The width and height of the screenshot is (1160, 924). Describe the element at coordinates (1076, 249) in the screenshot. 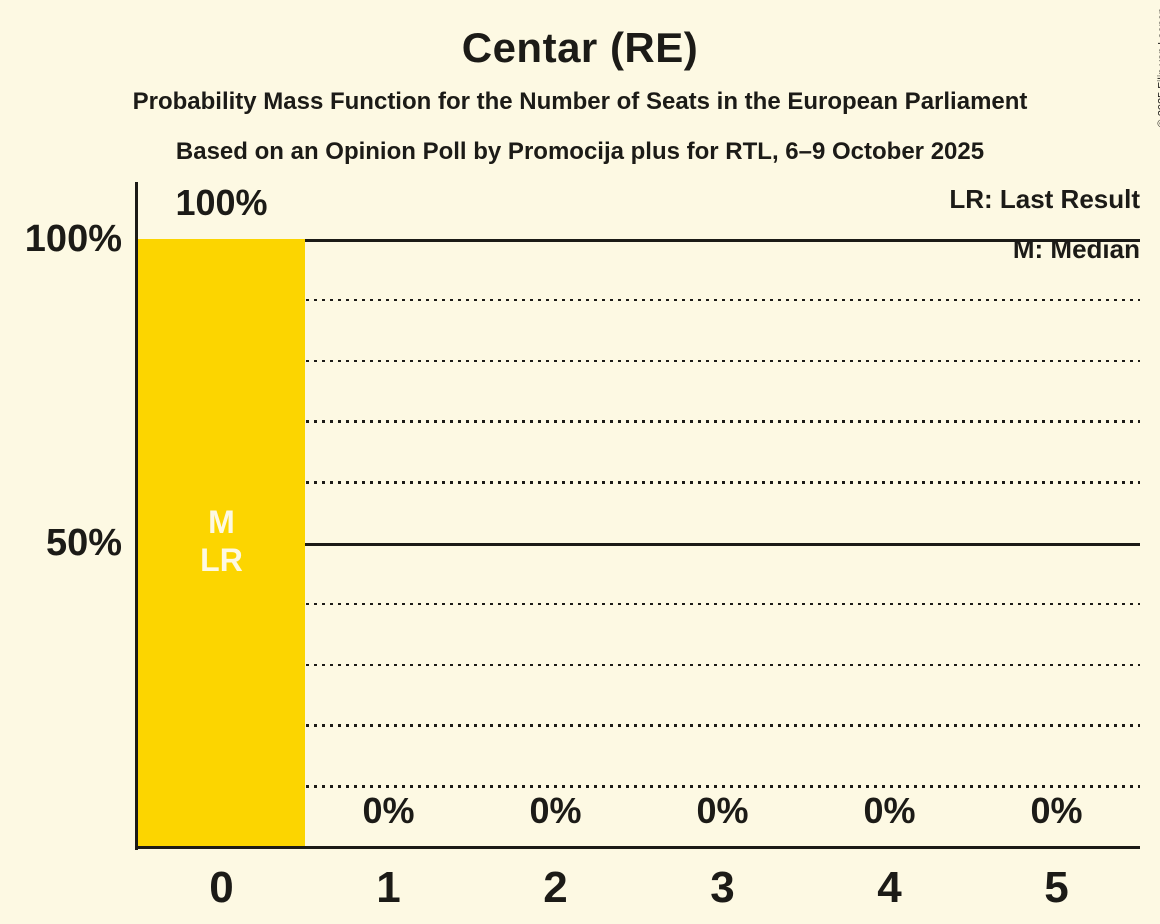

I see `legend-median: M: Median` at that location.